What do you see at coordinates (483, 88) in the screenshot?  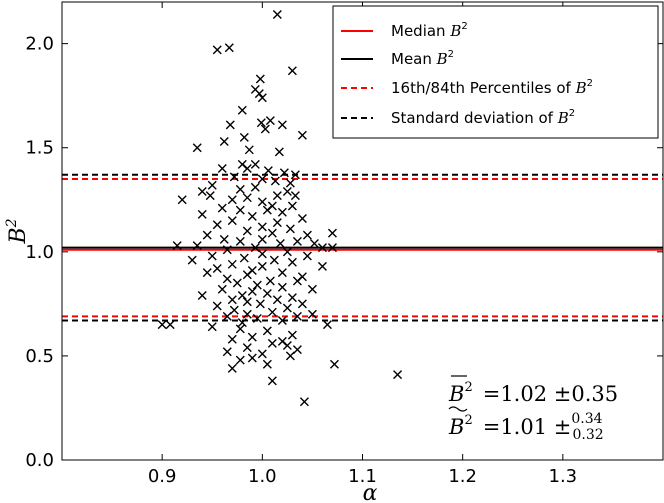 I see `legend-entry-label: 16th/84th Percentiles of` at bounding box center [483, 88].